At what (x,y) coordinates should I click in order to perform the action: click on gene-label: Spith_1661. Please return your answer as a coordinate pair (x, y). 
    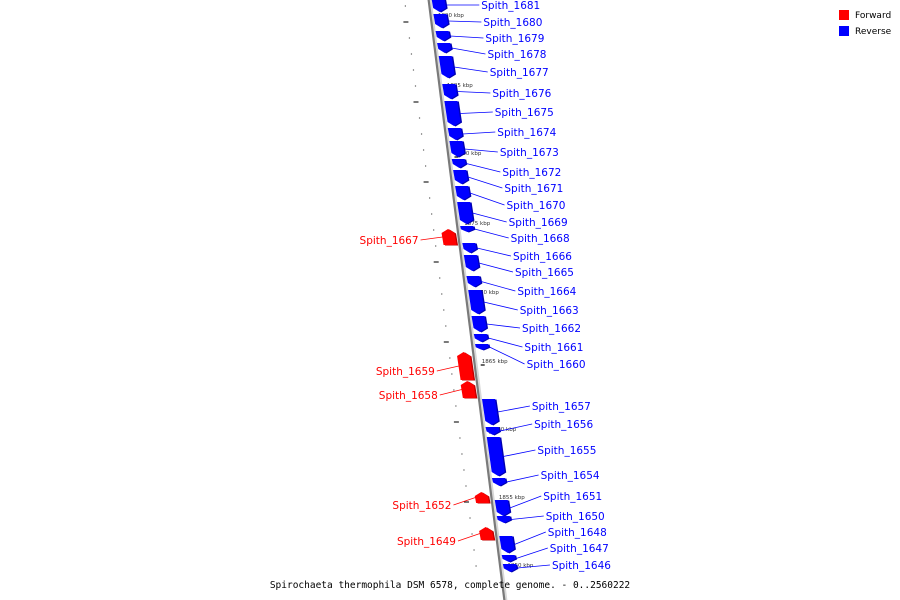
    Looking at the image, I should click on (553, 348).